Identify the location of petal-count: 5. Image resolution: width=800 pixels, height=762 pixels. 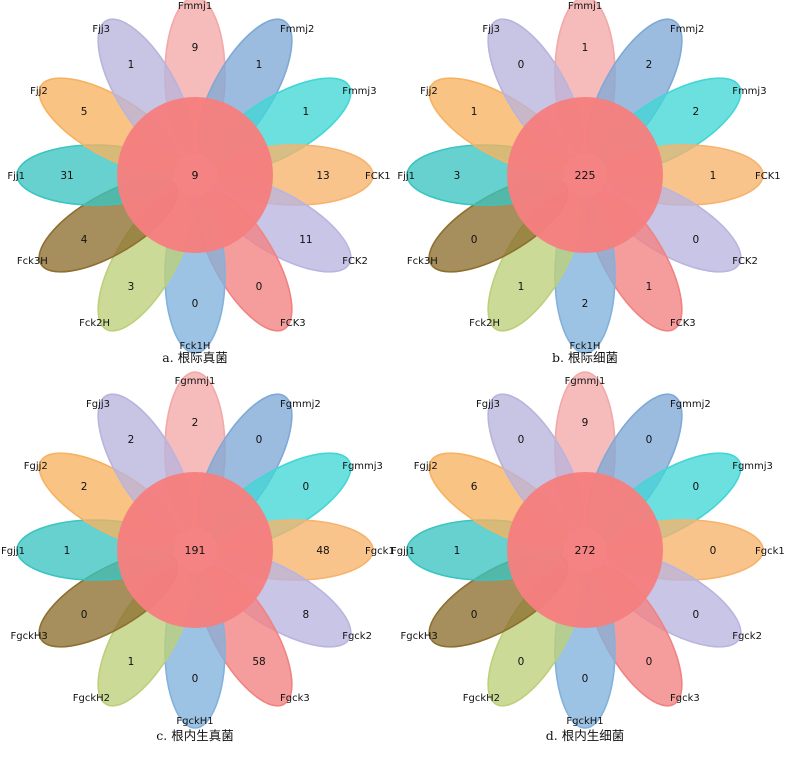
(84, 112).